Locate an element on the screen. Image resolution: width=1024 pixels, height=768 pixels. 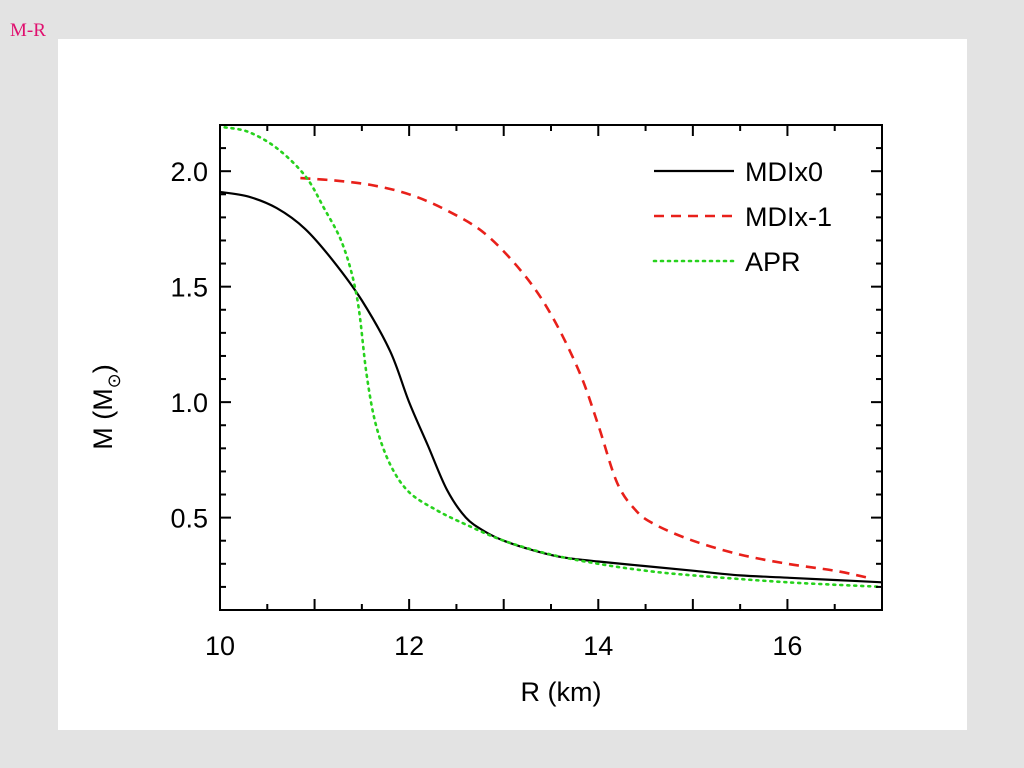
x-axis-label: R (km) is located at coordinates (561, 692).